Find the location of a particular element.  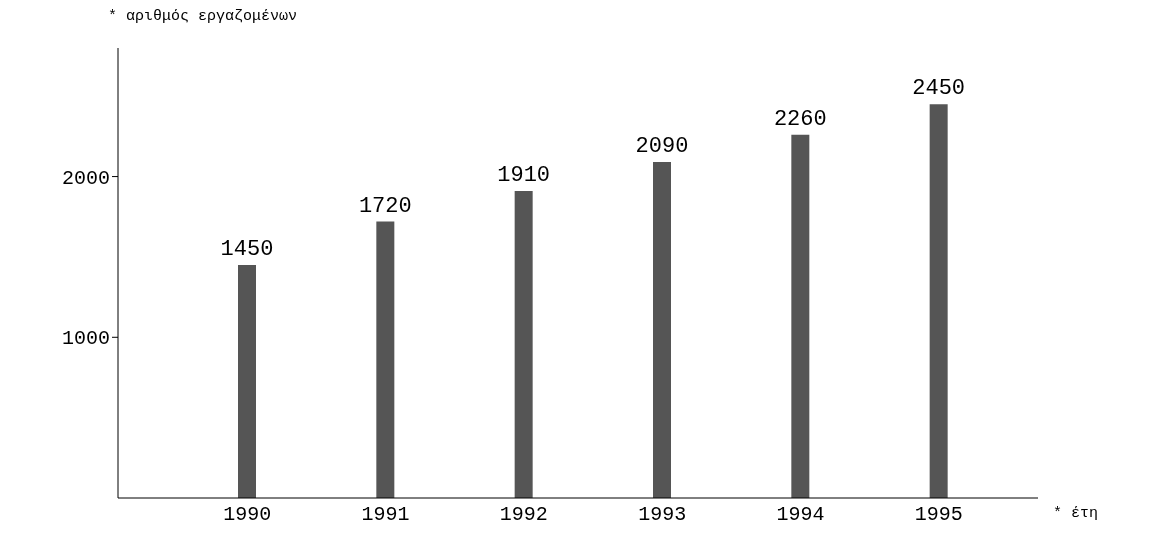

x-tick-label: 1993 is located at coordinates (662, 515).